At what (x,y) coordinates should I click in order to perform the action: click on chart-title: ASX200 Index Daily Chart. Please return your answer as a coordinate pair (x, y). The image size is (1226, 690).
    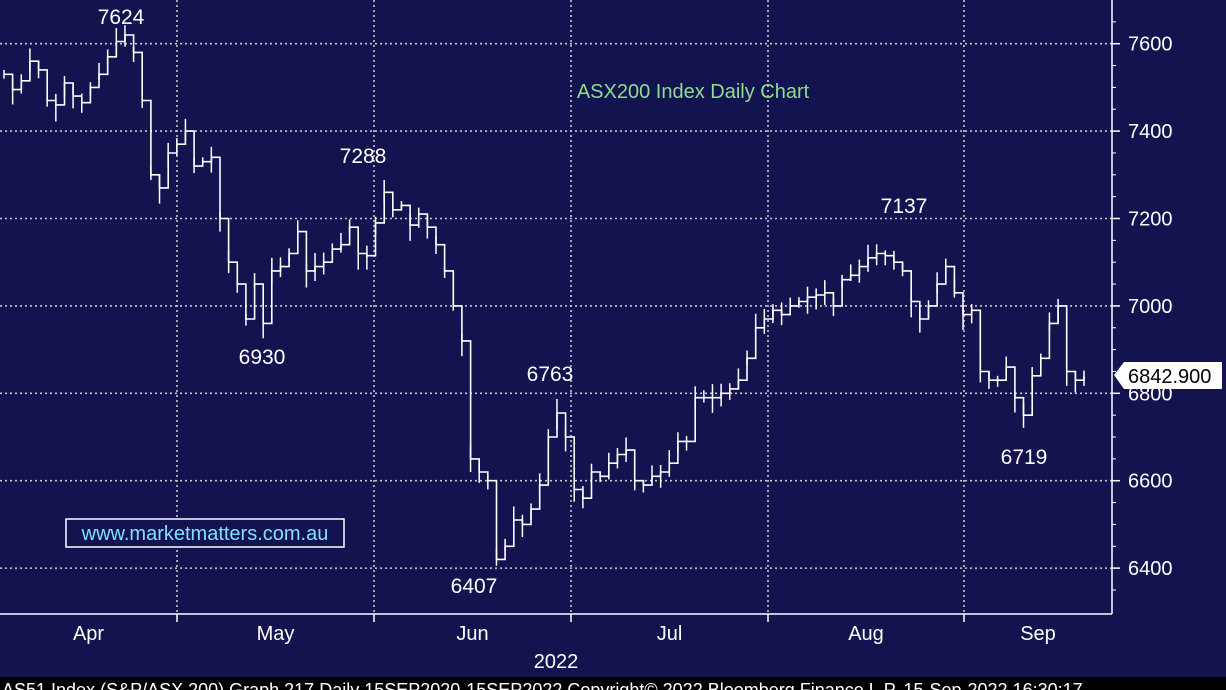
    Looking at the image, I should click on (693, 92).